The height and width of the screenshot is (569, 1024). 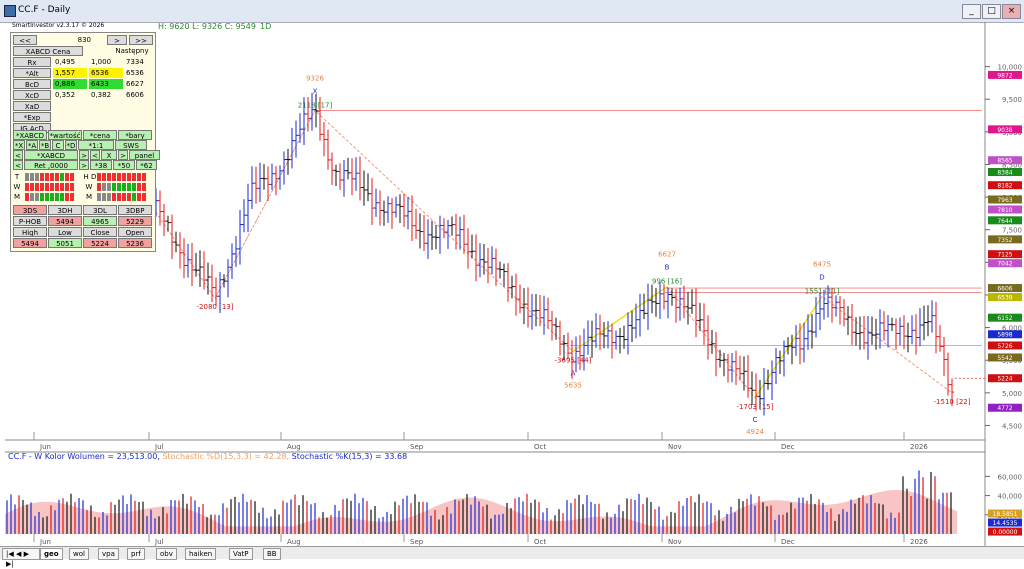 I want to click on price-marker-label: 7644, so click(x=1004, y=221).